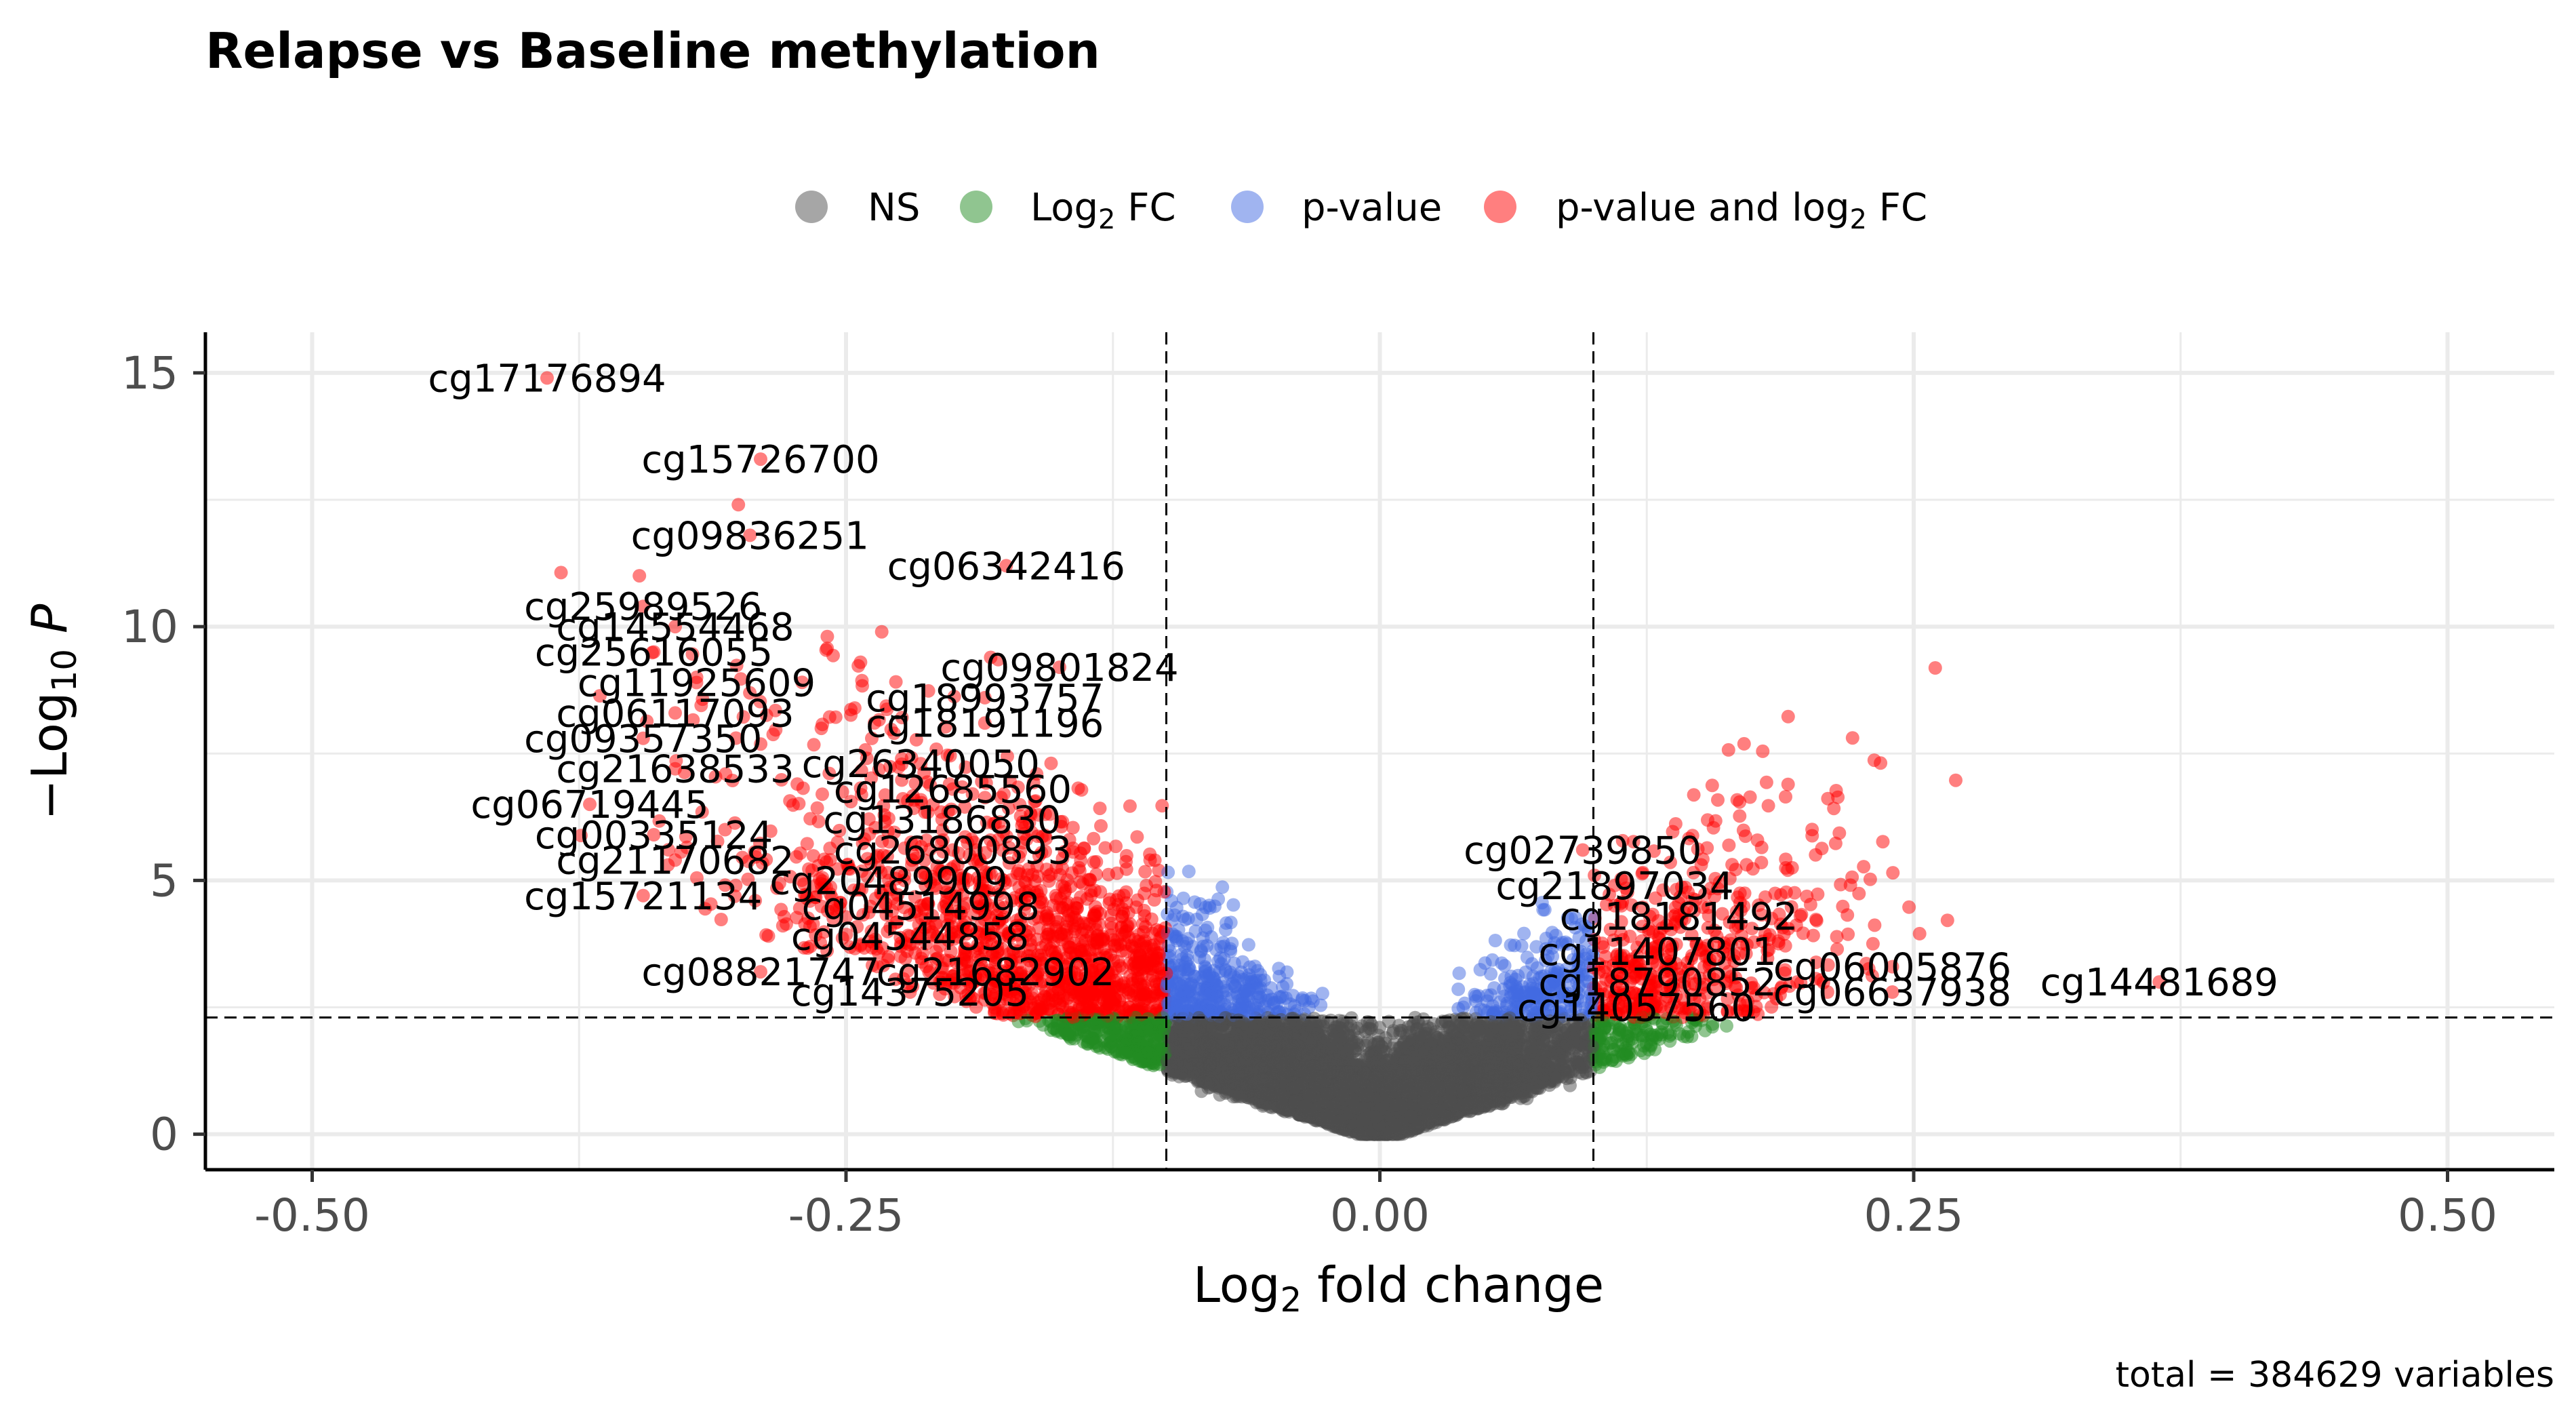 The image size is (2576, 1424). I want to click on point-fc, so click(1692, 1036).